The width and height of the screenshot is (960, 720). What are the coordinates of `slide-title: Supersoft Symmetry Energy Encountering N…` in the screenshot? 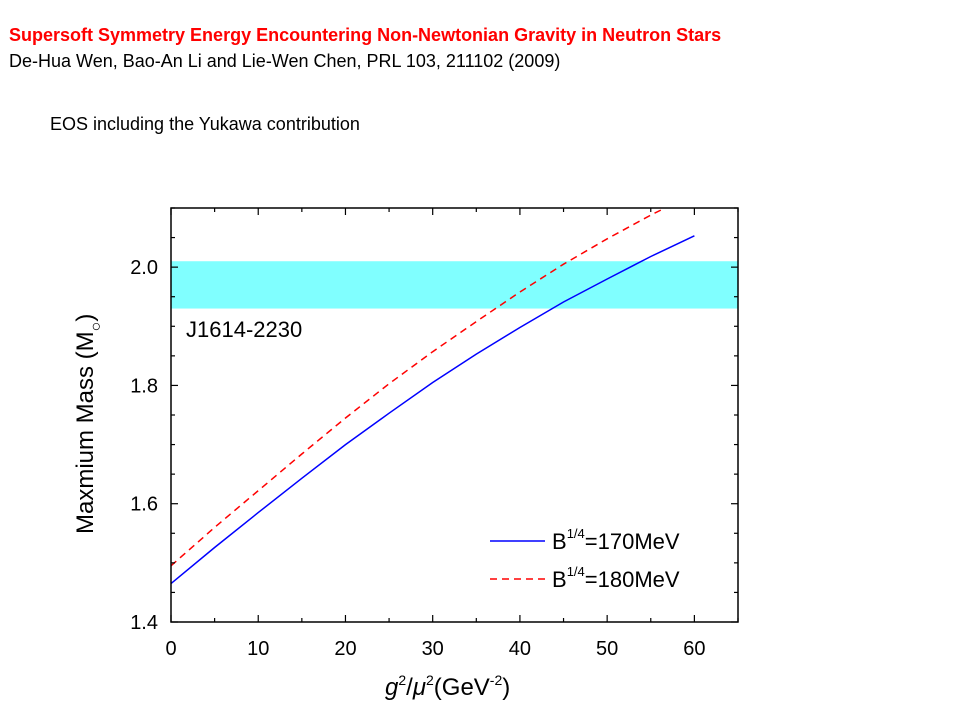 It's located at (365, 35).